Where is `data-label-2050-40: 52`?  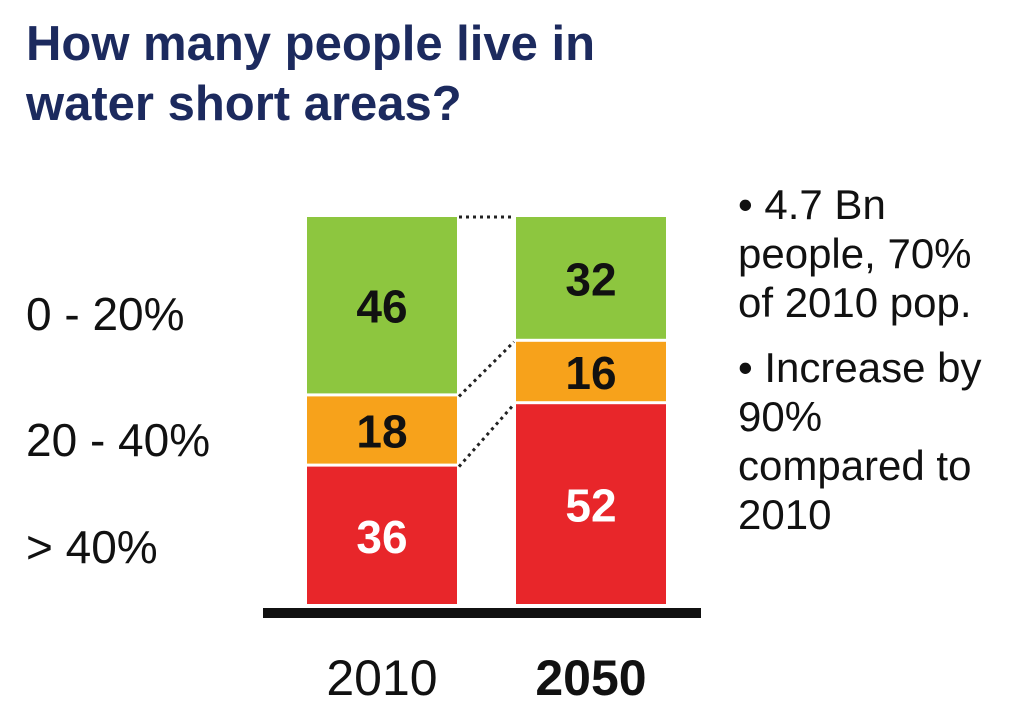 data-label-2050-40: 52 is located at coordinates (590, 506).